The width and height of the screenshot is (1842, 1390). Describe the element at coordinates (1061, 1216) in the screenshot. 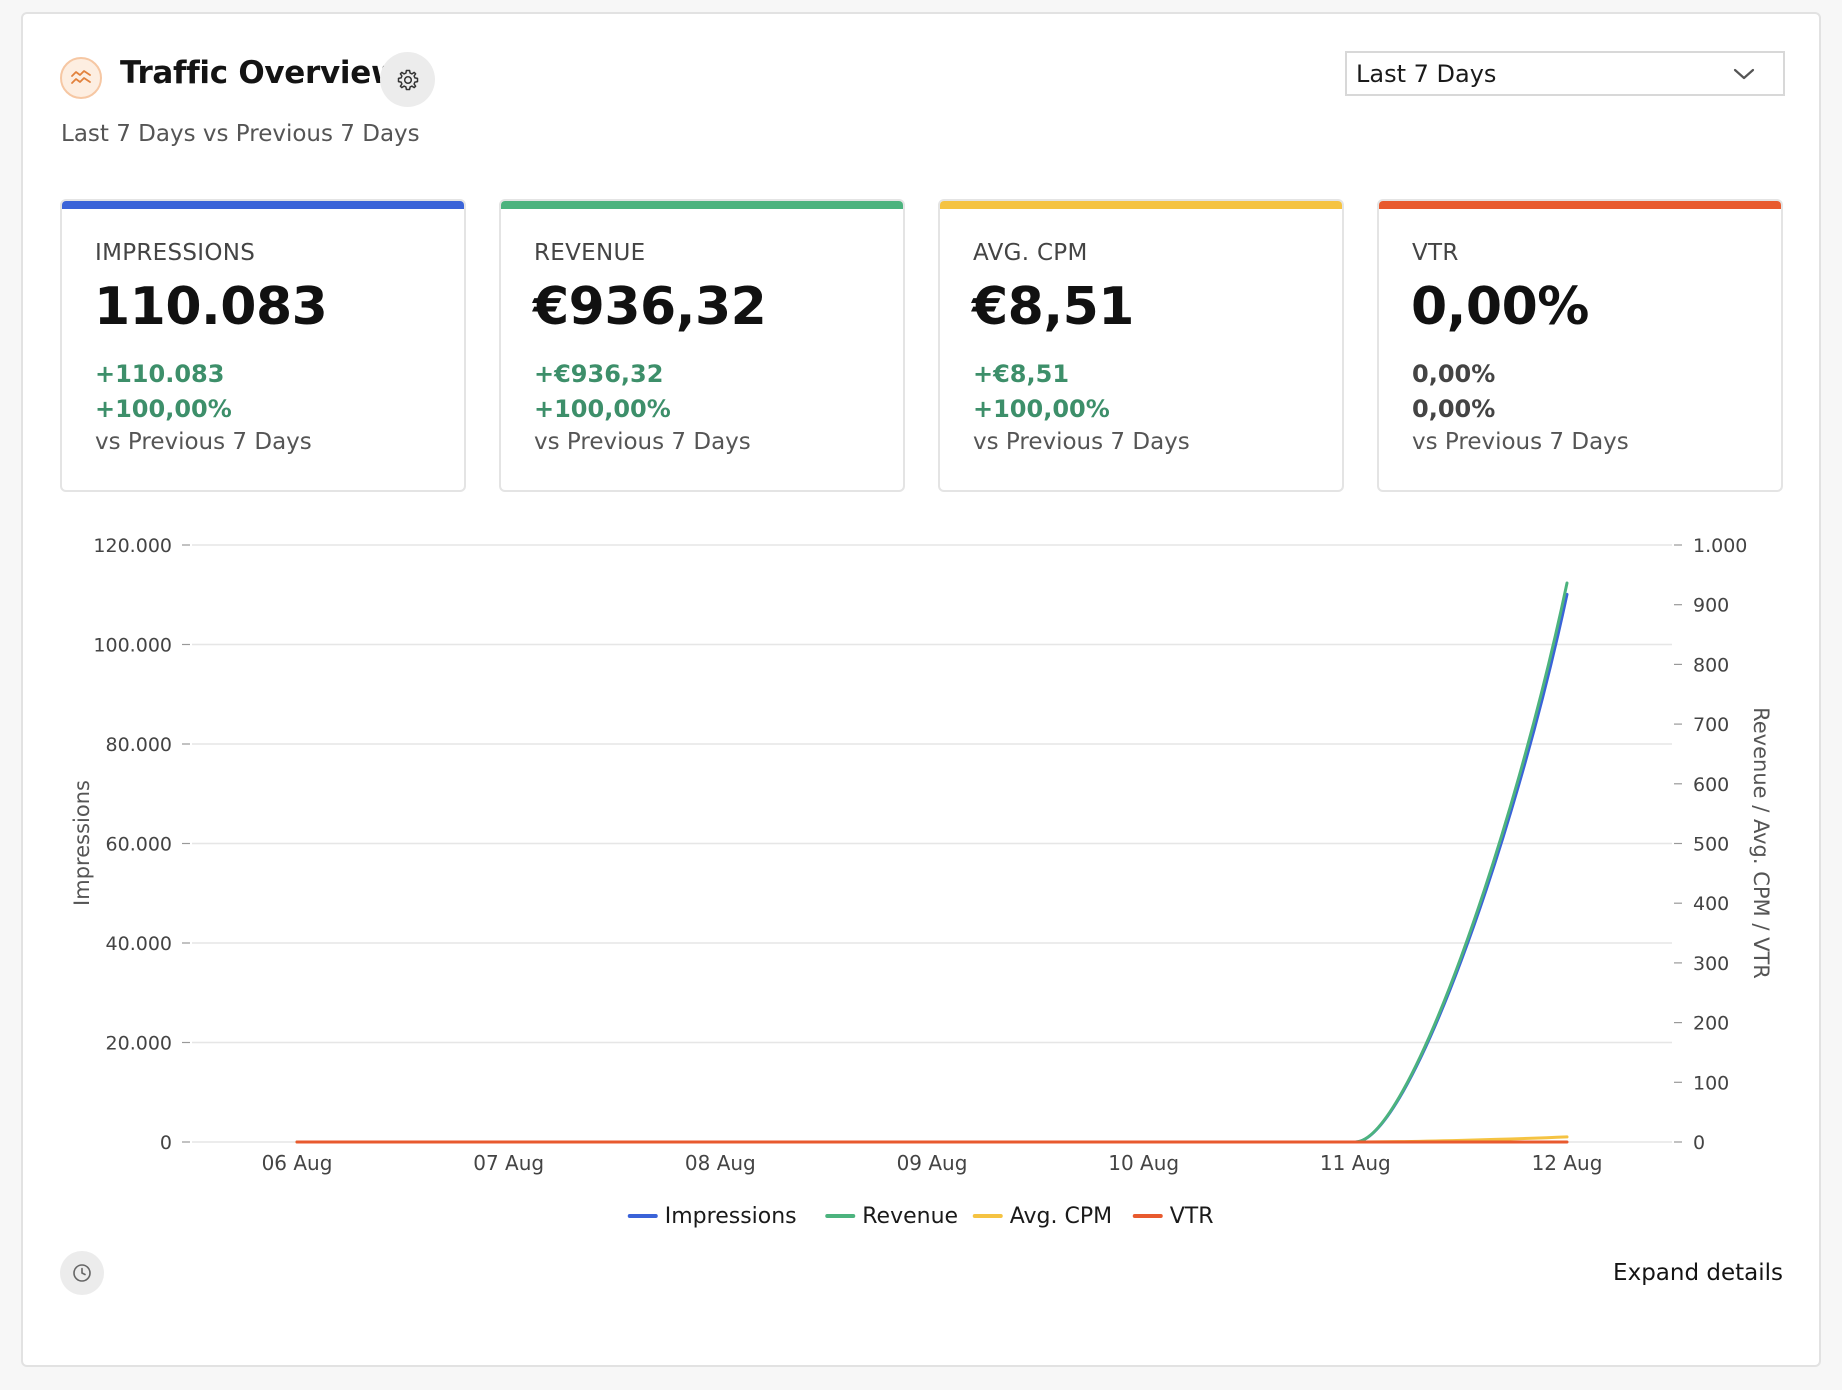

I see `legend-label: Avg. CPM` at that location.